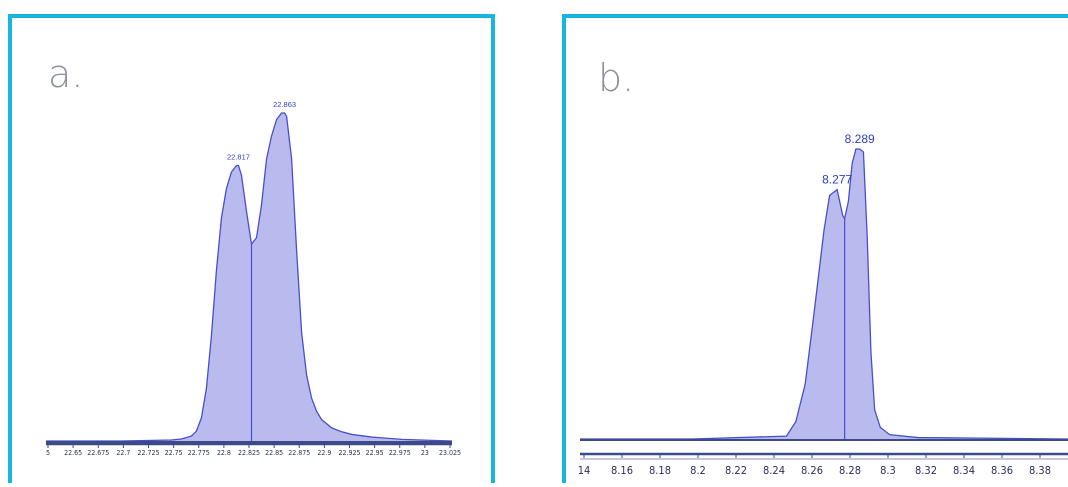  What do you see at coordinates (1040, 470) in the screenshot?
I see `x-tick-label: 8.38` at bounding box center [1040, 470].